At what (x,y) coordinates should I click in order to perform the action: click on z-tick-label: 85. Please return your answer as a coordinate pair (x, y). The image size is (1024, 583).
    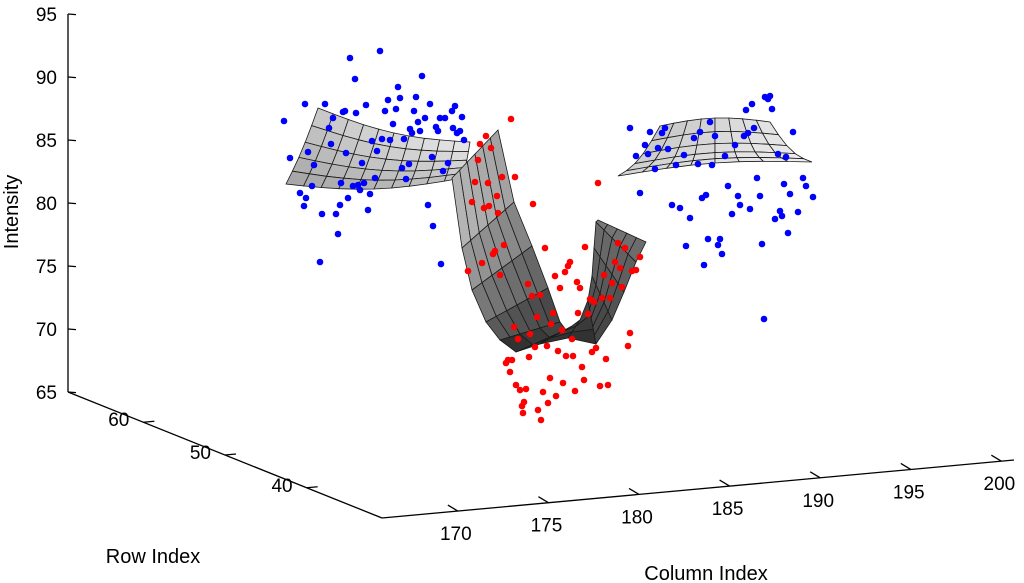
    Looking at the image, I should click on (46, 141).